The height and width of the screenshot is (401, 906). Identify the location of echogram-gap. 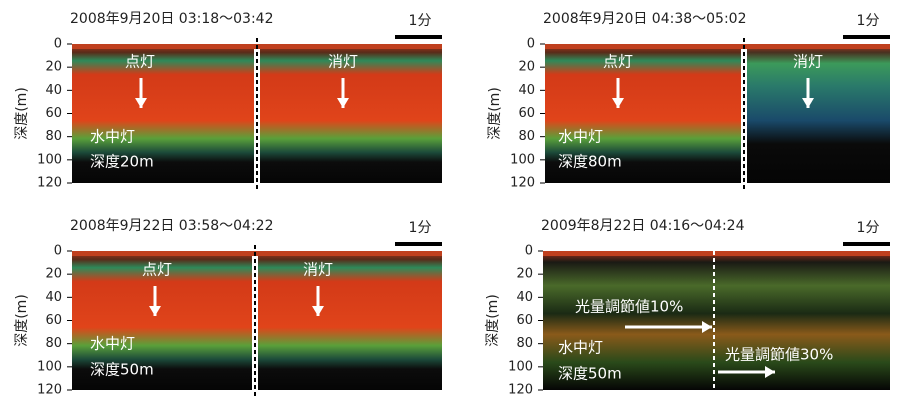
(714, 320).